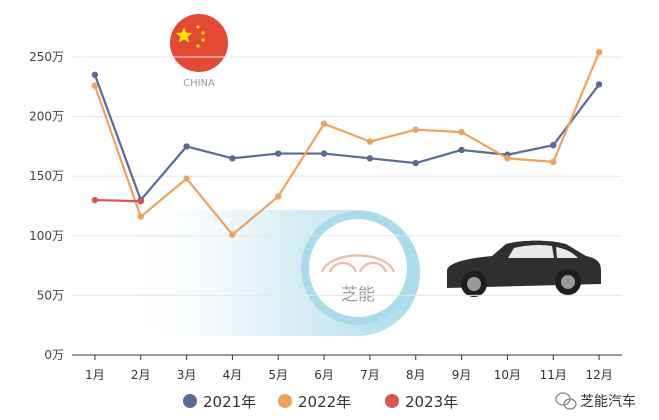  Describe the element at coordinates (598, 375) in the screenshot. I see `x-tick-label: 12月` at that location.